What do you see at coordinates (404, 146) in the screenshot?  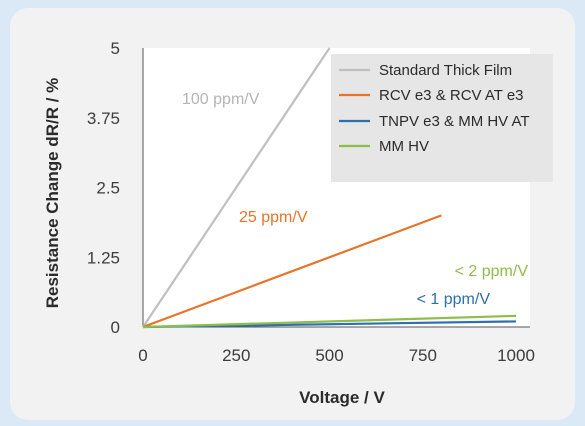 I see `legend-label: MM HV` at bounding box center [404, 146].